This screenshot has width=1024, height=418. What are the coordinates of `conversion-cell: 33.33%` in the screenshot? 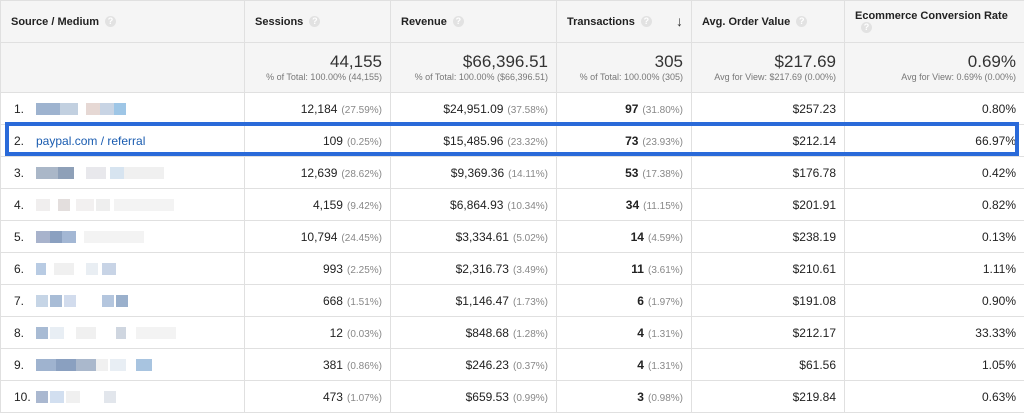 It's located at (934, 332).